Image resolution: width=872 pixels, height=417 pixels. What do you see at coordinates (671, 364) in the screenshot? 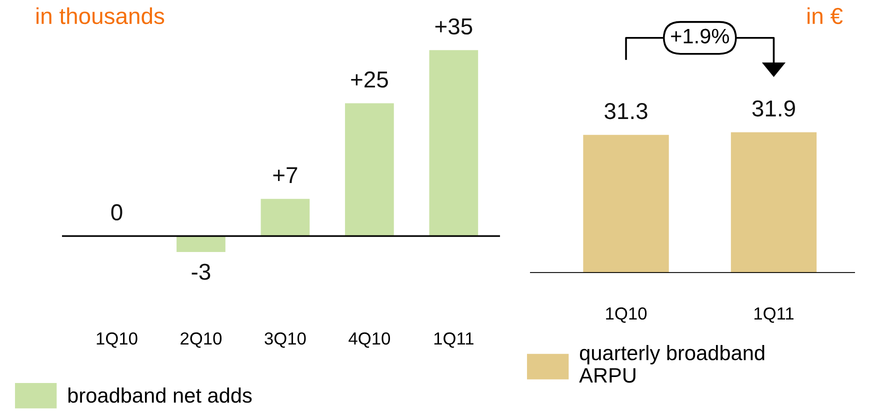
I see `legend-label: quarterly broadband ARPU` at bounding box center [671, 364].